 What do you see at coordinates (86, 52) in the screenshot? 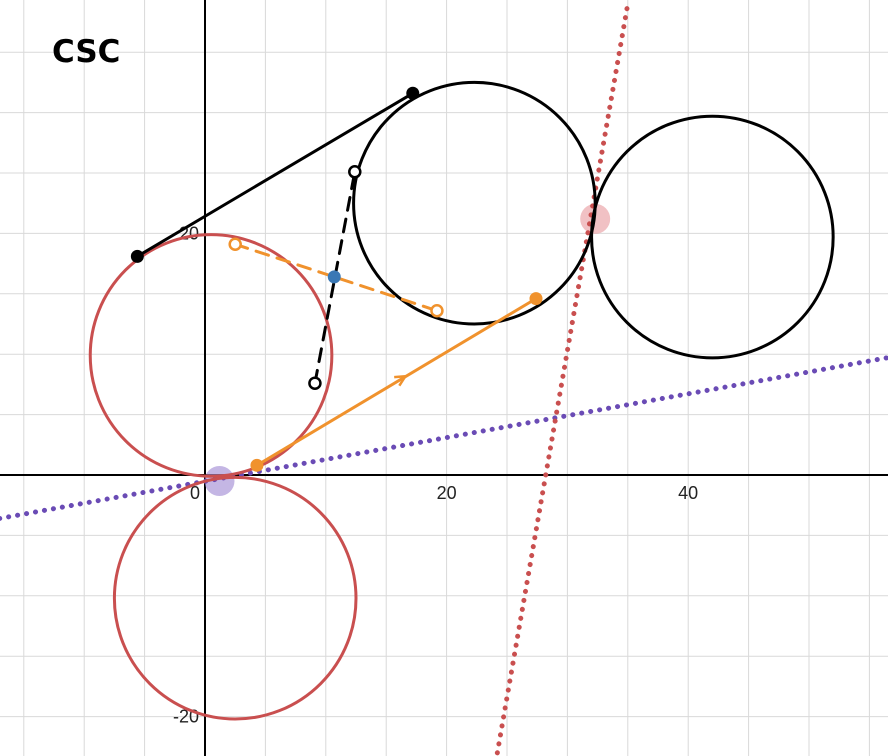
I see `corner-label: CSC` at bounding box center [86, 52].